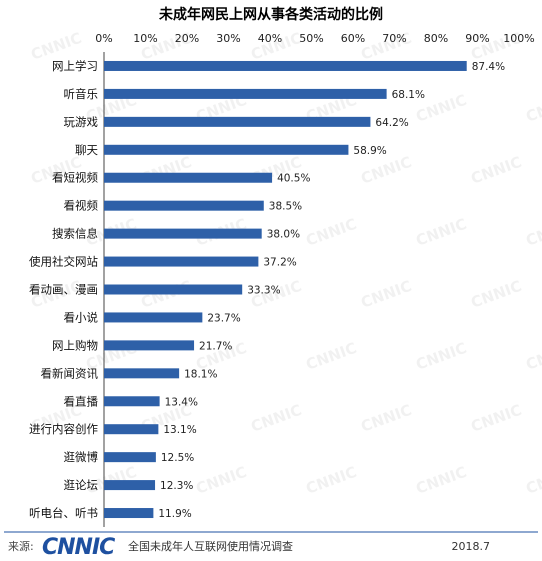  What do you see at coordinates (81, 94) in the screenshot?
I see `category-label: 听音乐` at bounding box center [81, 94].